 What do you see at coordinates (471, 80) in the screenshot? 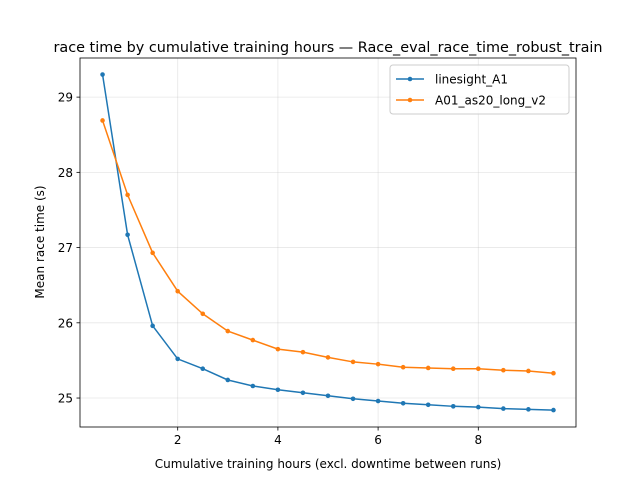
I see `legend-label: linesight_A1` at bounding box center [471, 80].